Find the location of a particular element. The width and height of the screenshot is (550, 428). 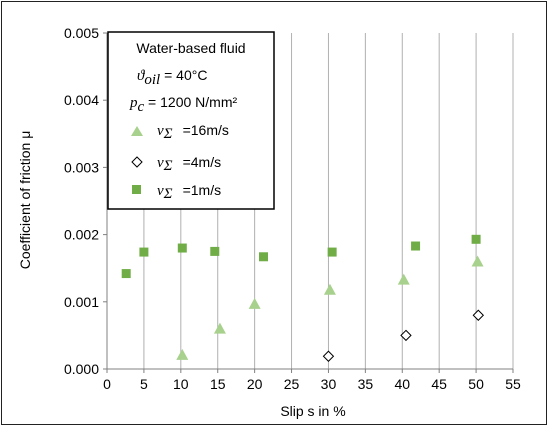

legend-label-4ms: vΣ =4m/s is located at coordinates (189, 164).